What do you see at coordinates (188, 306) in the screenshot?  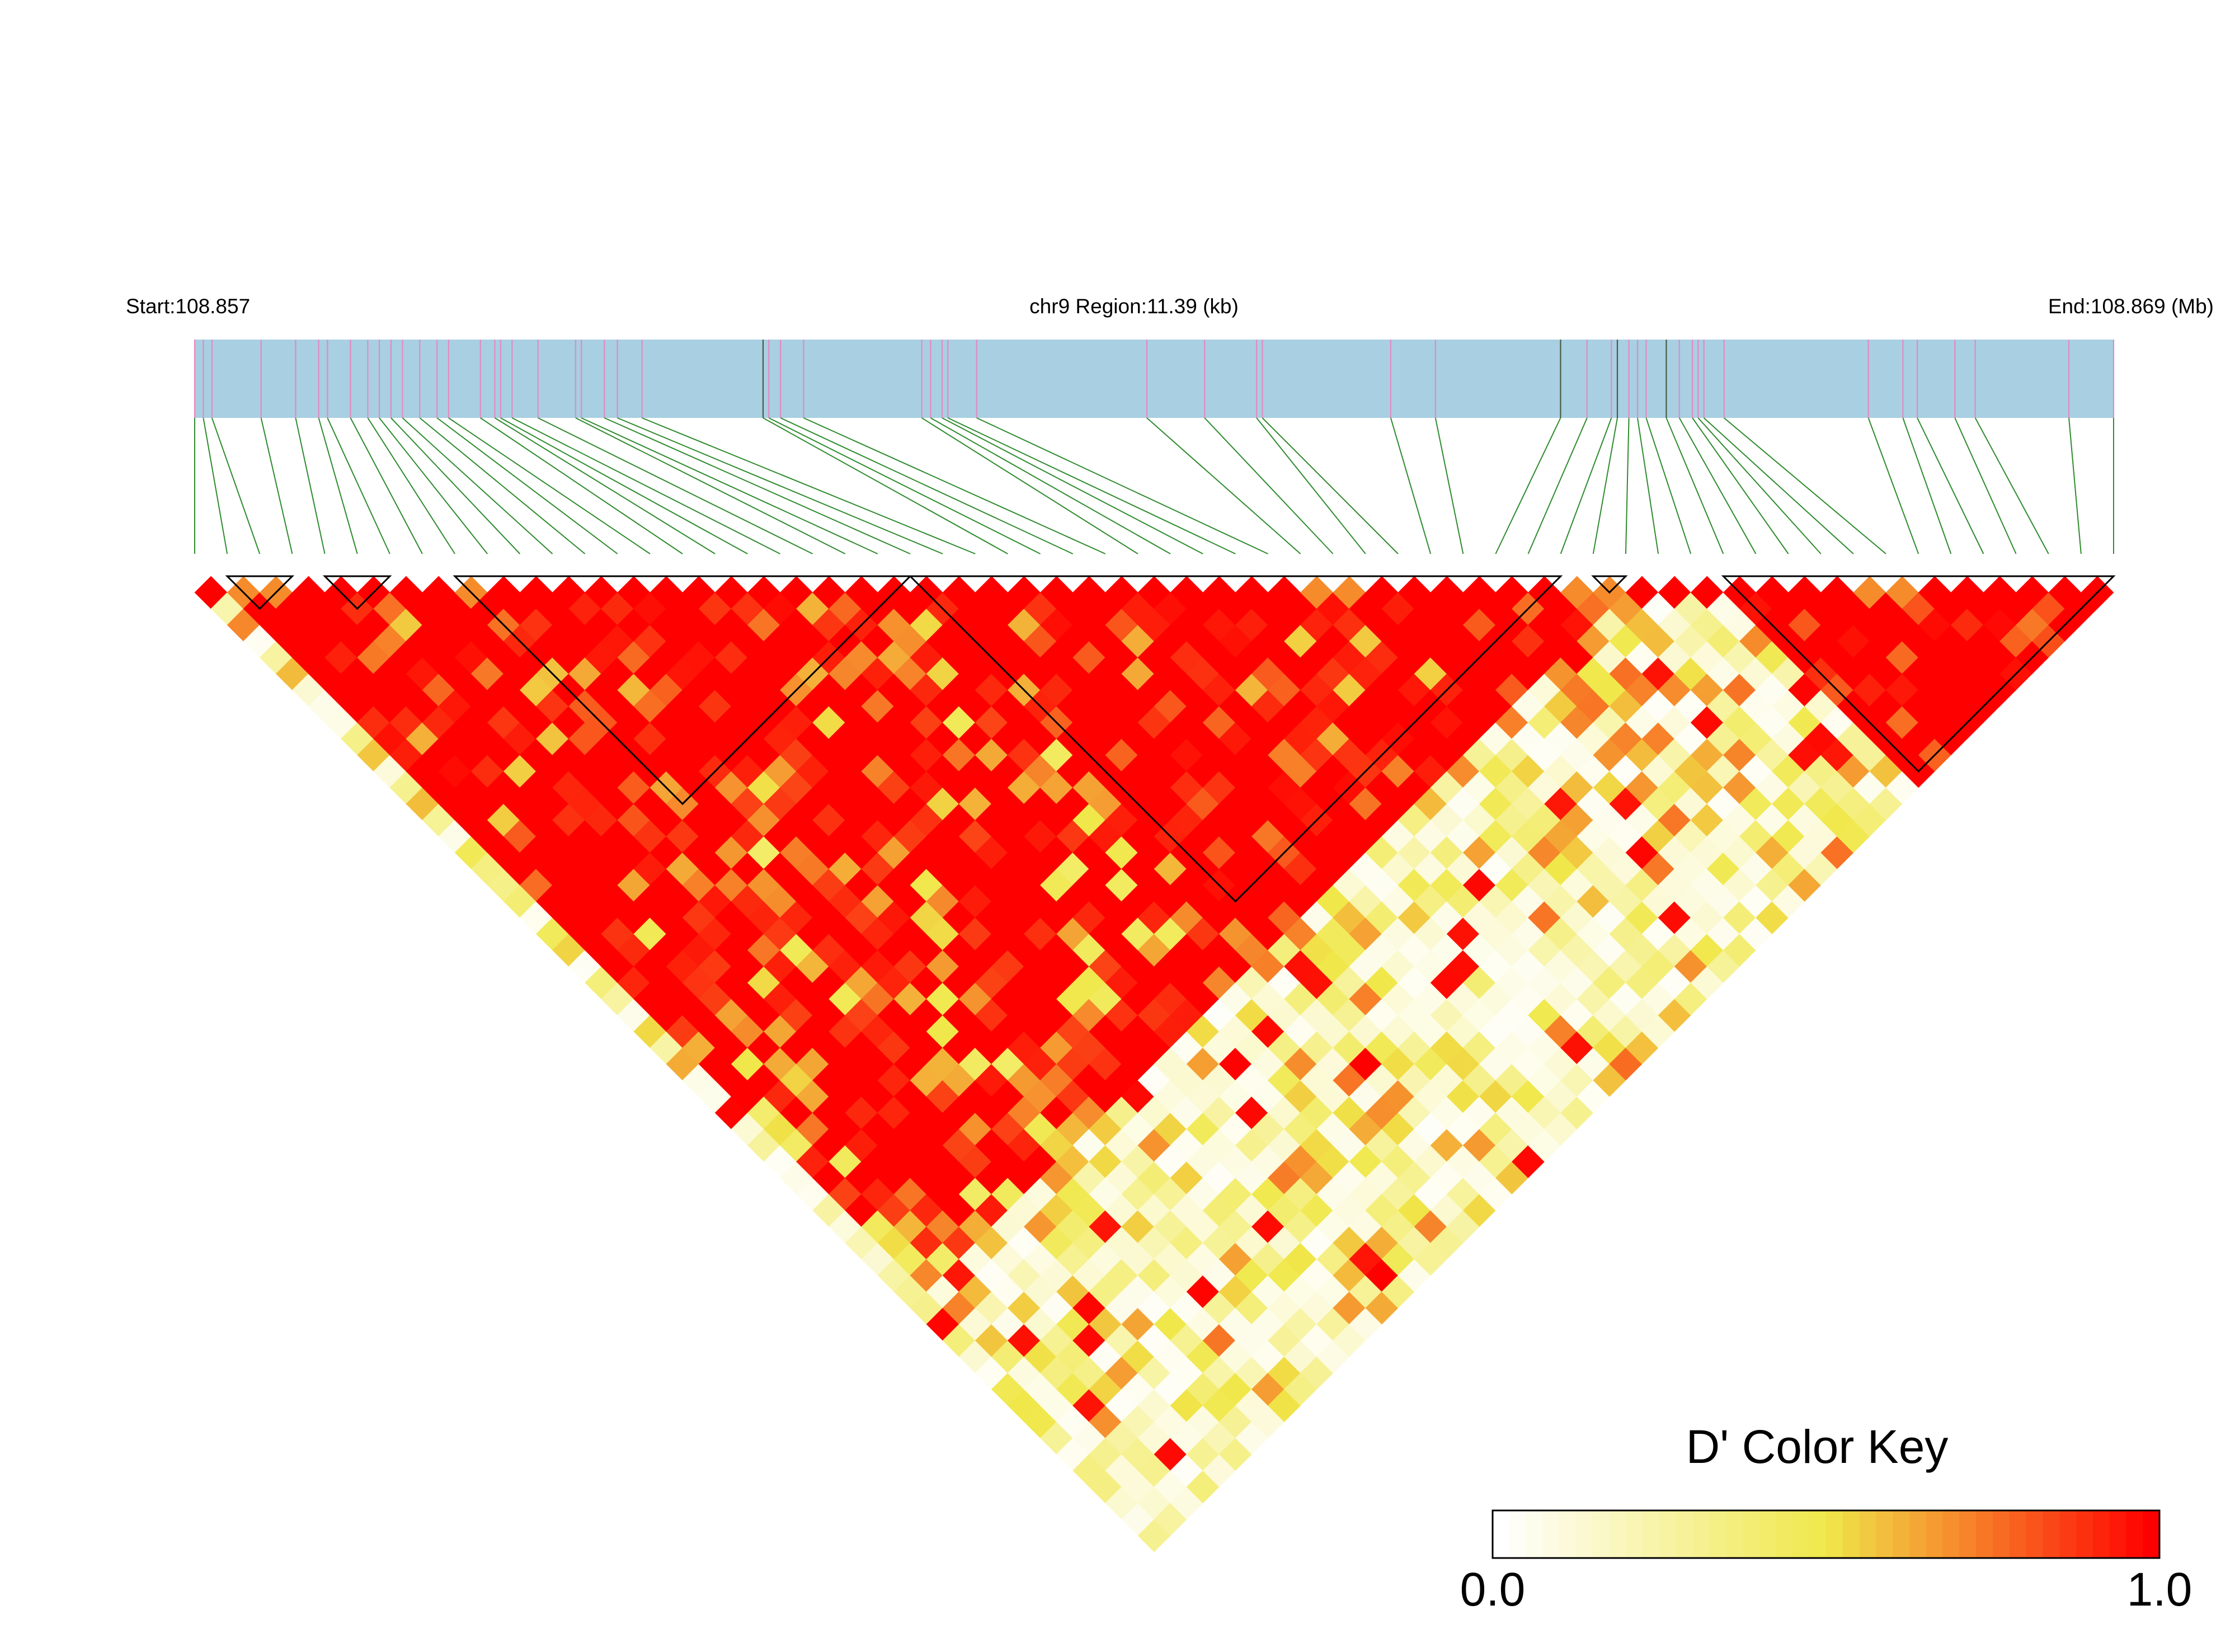 I see `region-start-label: Start:108.857` at bounding box center [188, 306].